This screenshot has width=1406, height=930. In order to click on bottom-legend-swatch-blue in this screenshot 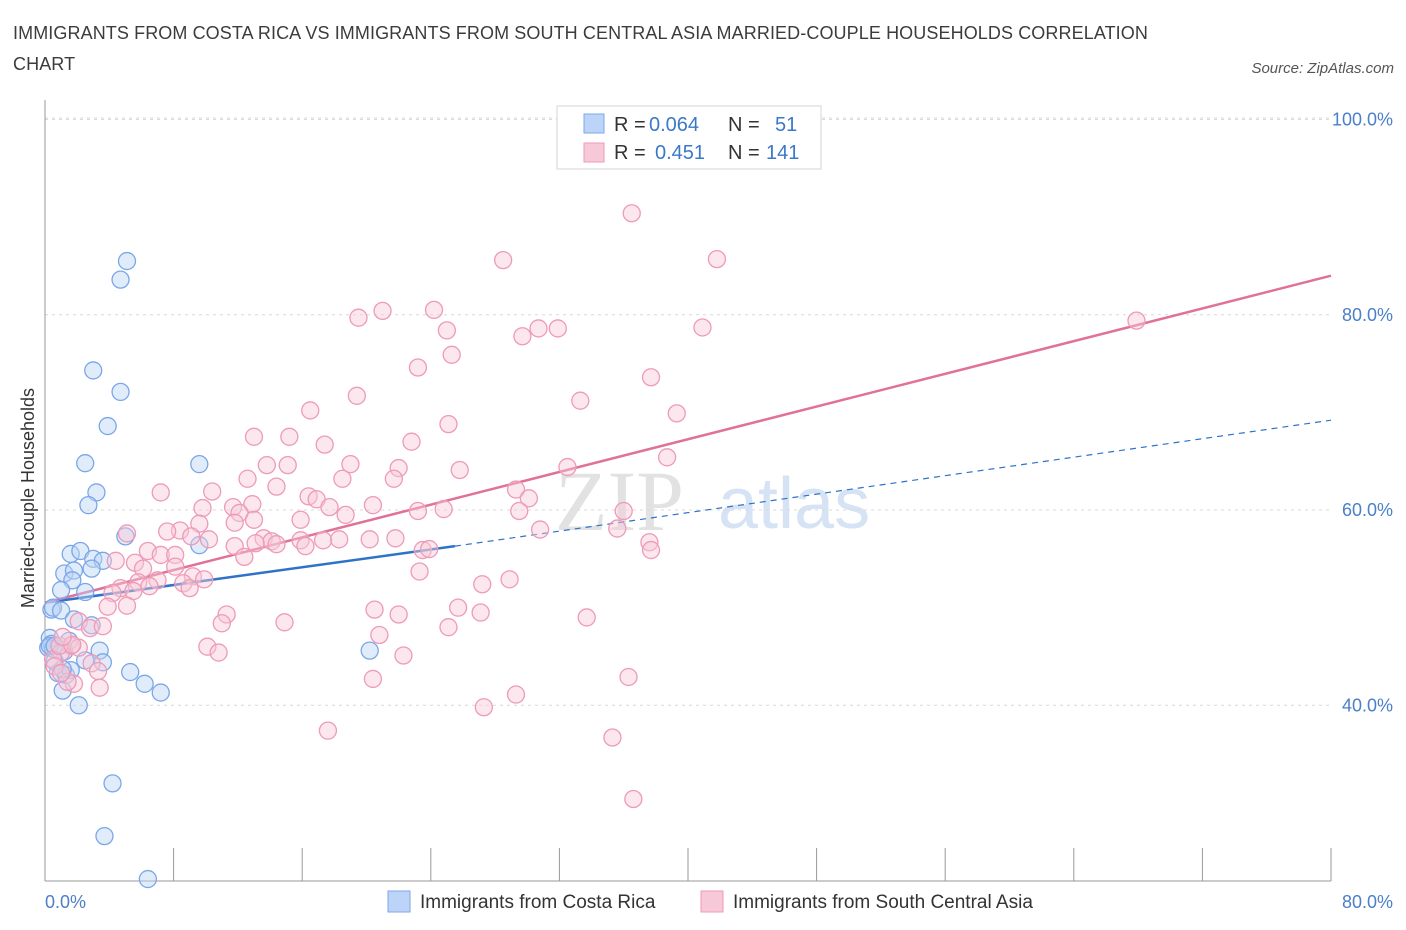, I will do `click(399, 901)`.